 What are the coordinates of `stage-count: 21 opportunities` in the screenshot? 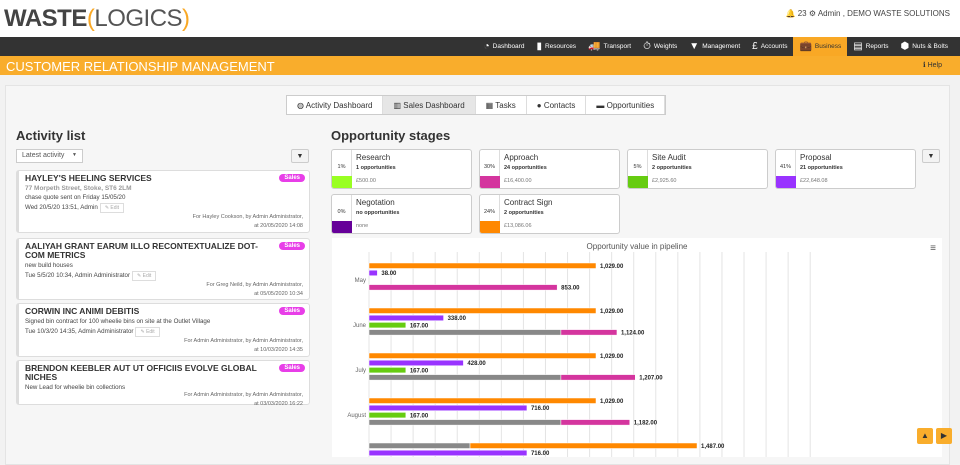 It's located at (821, 168).